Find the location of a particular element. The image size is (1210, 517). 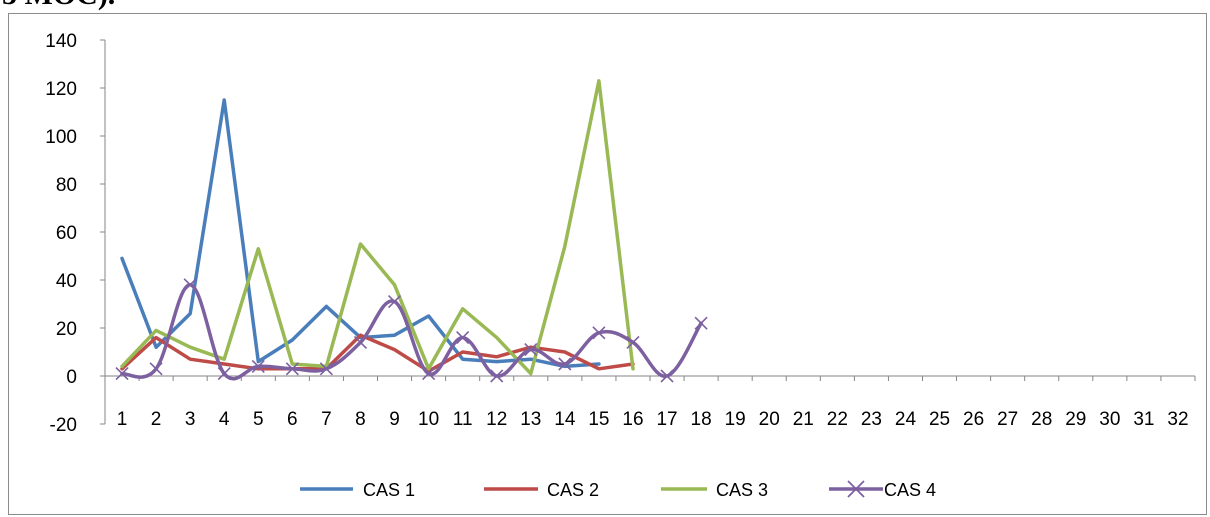

x-tick-label: 20 is located at coordinates (769, 419).